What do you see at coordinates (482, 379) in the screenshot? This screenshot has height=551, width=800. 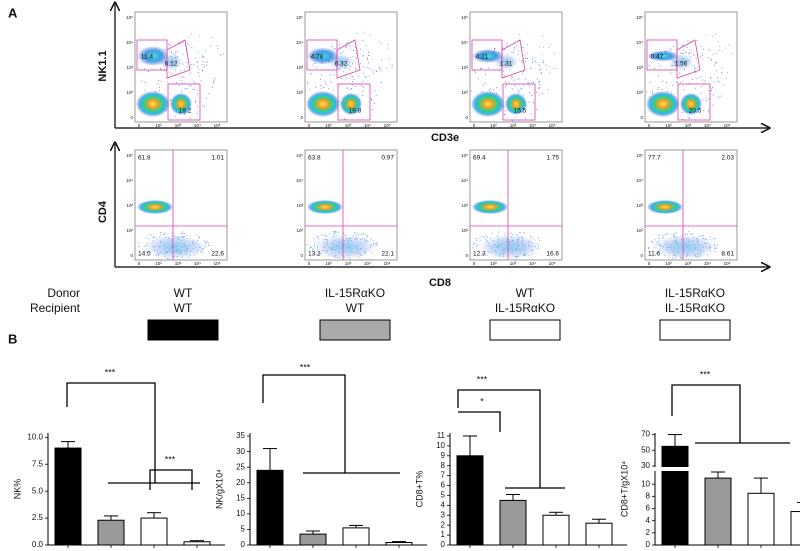 I see `significance-label: ***` at bounding box center [482, 379].